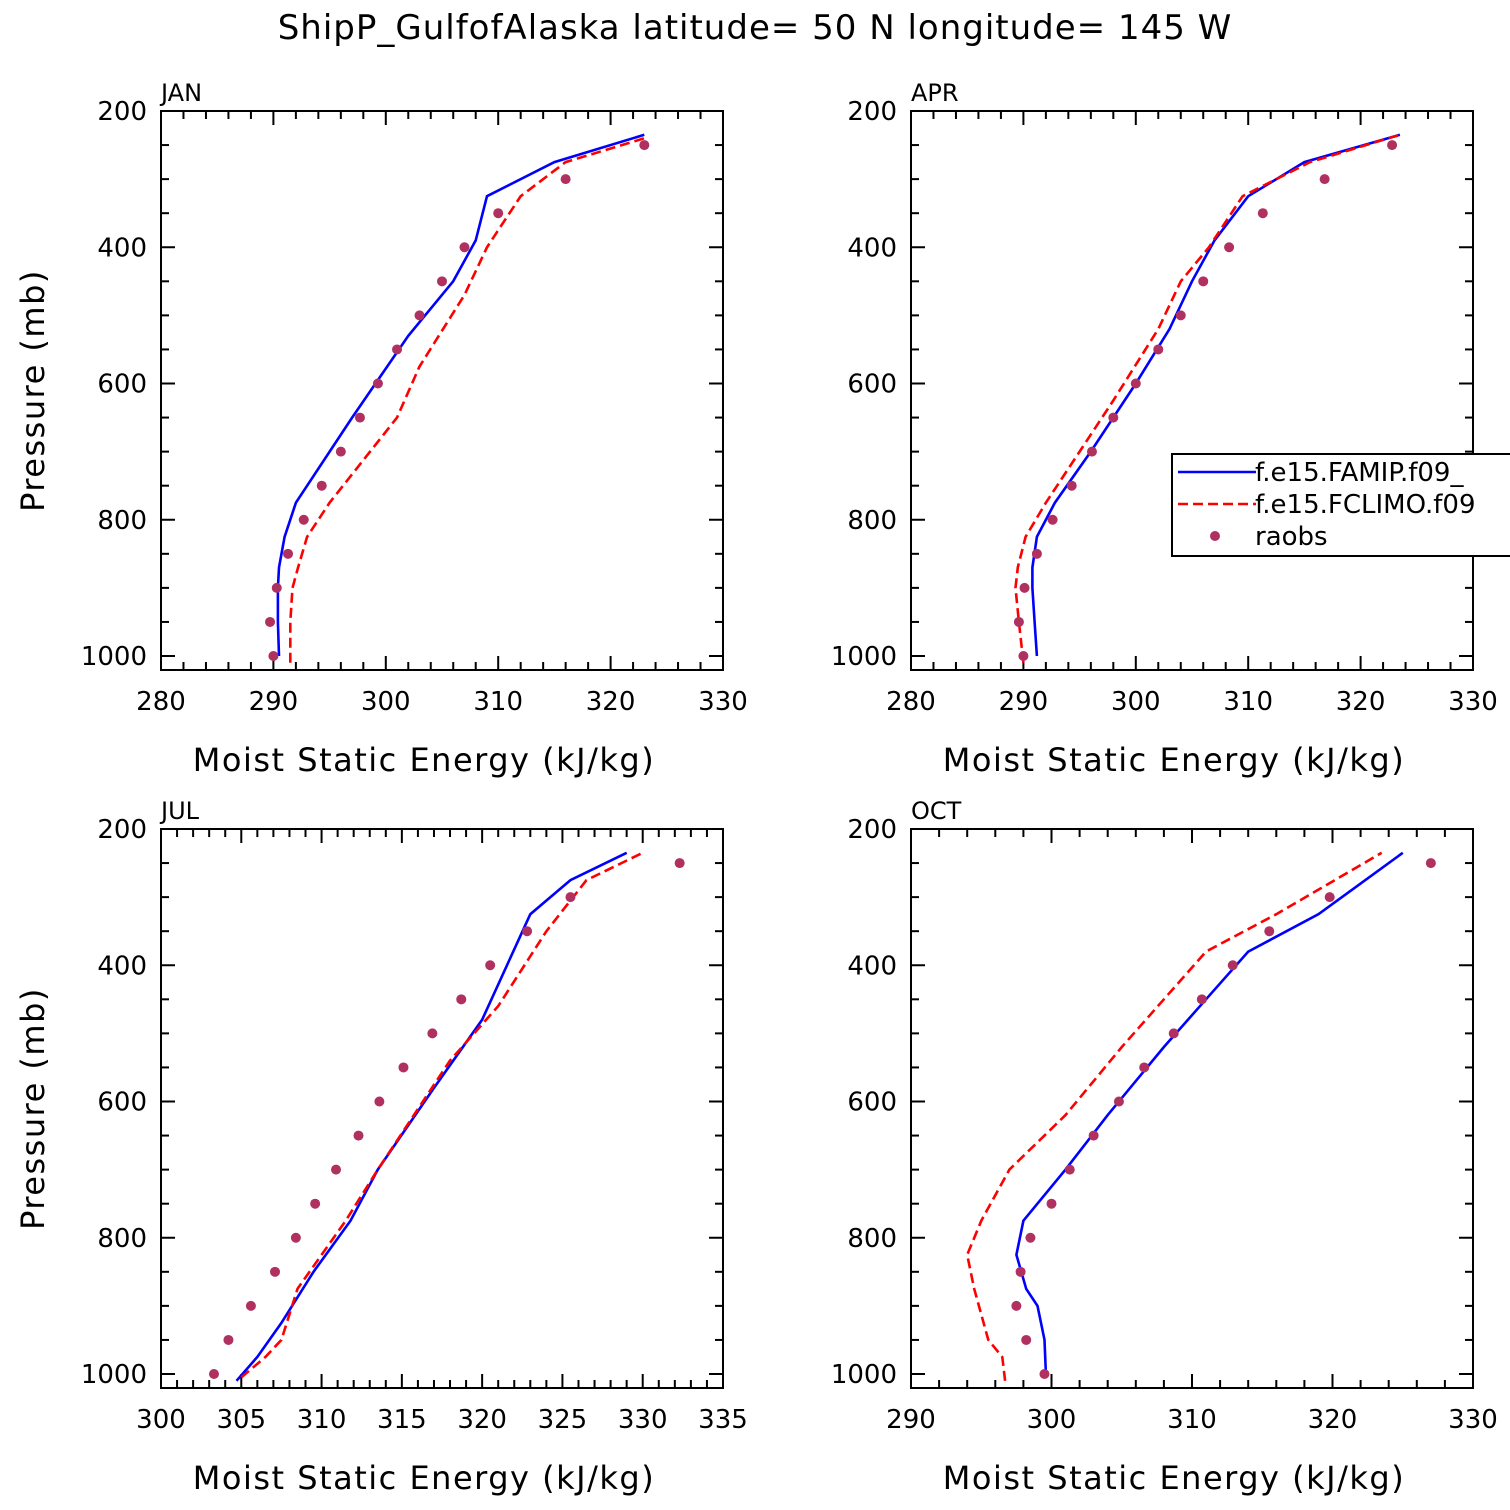  I want to click on legend-label: f.e15.FCLIMO.f09, so click(1365, 505).